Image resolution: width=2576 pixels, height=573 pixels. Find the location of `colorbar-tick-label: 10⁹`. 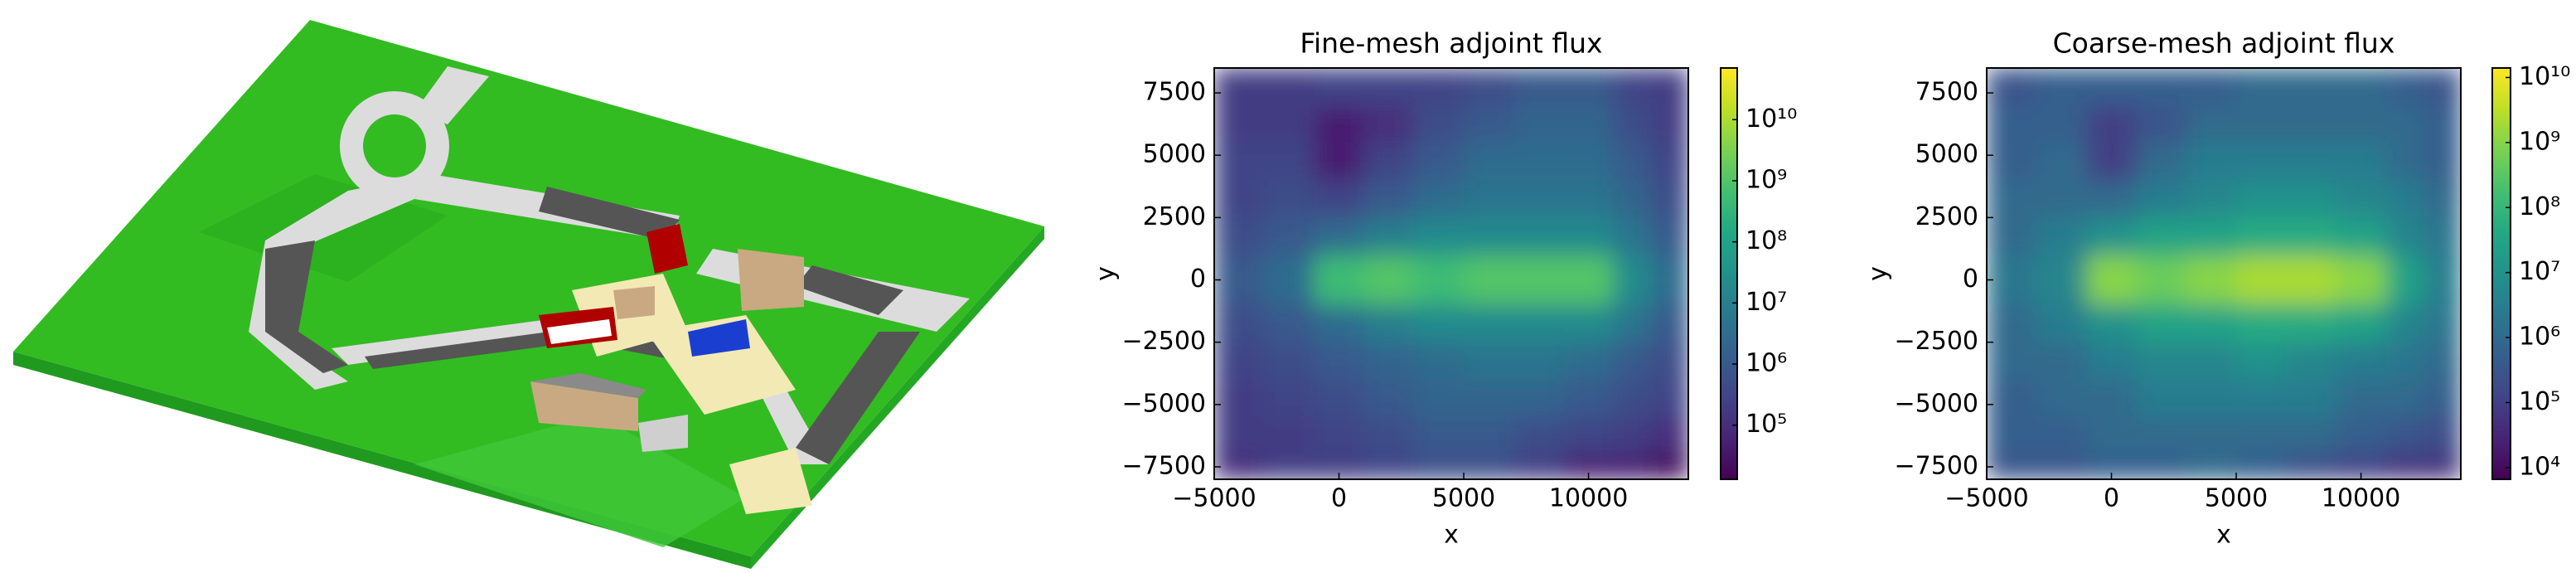

colorbar-tick-label: 10⁹ is located at coordinates (2539, 141).